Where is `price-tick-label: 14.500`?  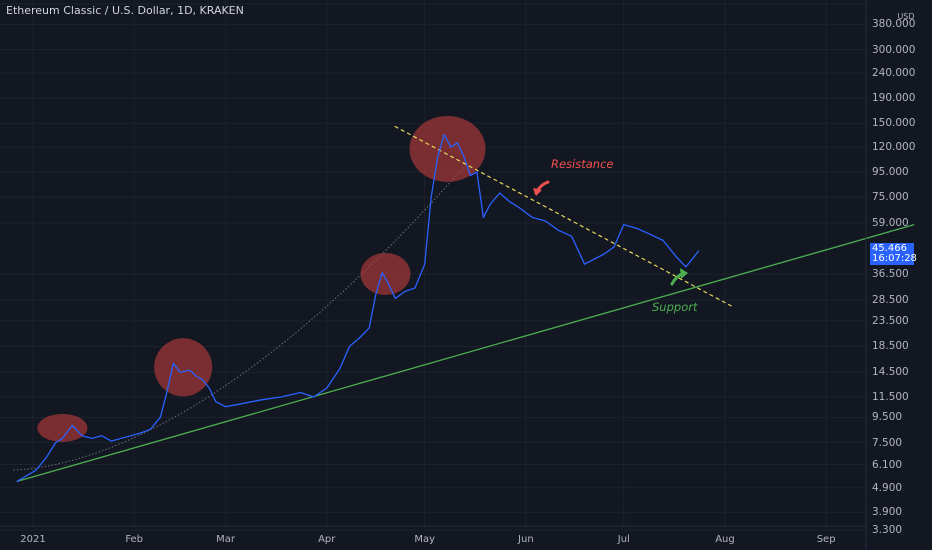 price-tick-label: 14.500 is located at coordinates (890, 372).